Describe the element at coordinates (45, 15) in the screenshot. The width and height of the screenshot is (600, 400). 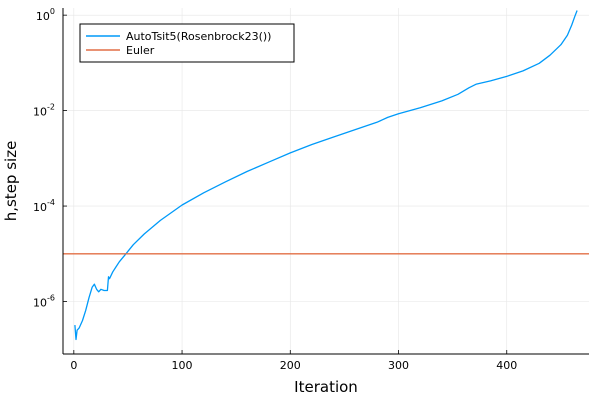
I see `y-tick-label-0: 10⁰` at that location.